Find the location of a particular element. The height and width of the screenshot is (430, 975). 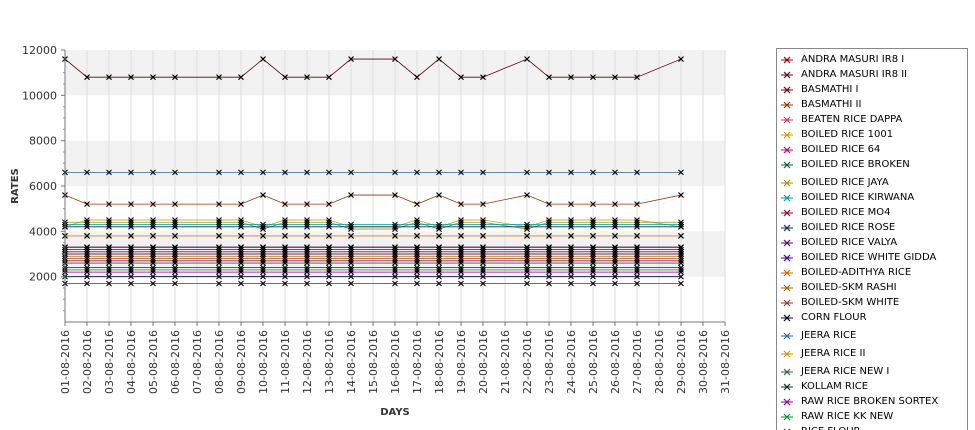

x-tick-label: 31-08-2016 is located at coordinates (725, 362).